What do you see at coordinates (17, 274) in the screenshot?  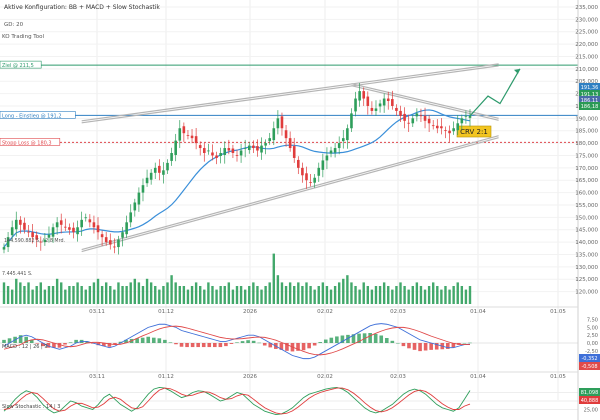 I see `volume-marker-label: 7.445.441 S.` at bounding box center [17, 274].